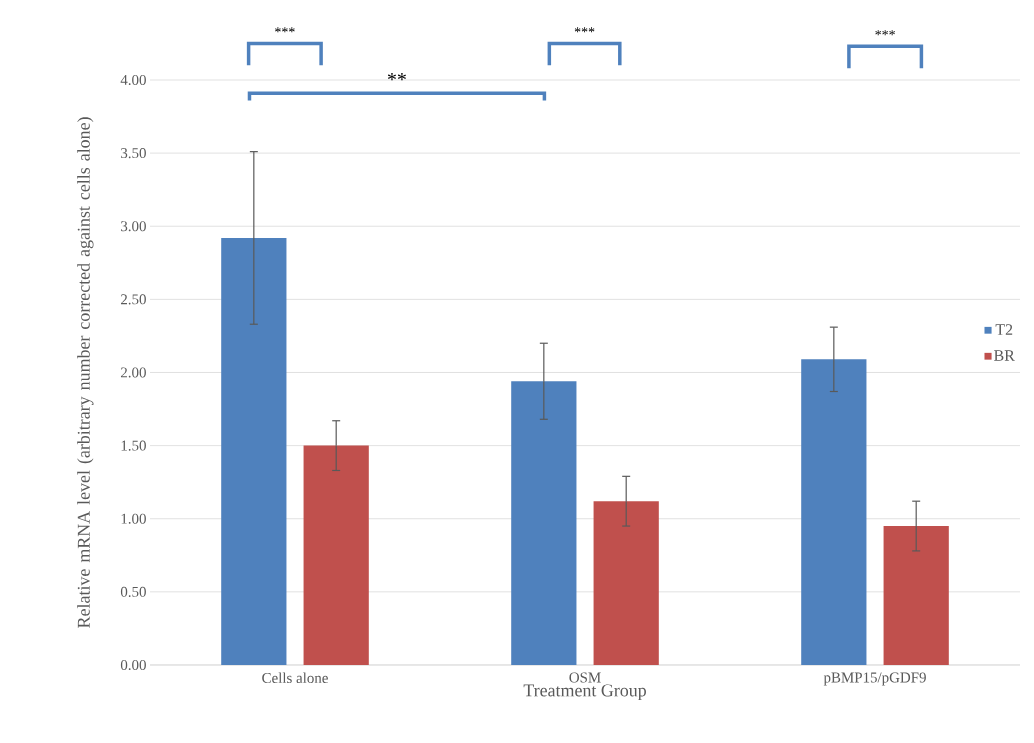 The image size is (1034, 743). I want to click on legend-label: BR, so click(1004, 355).